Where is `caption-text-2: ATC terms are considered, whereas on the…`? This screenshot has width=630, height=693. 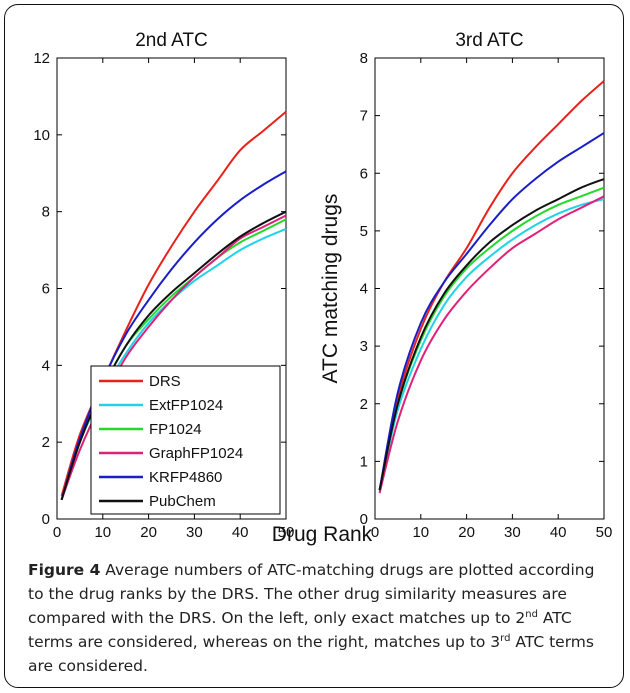 caption-text-2: ATC terms are considered, whereas on the… is located at coordinates (300, 630).